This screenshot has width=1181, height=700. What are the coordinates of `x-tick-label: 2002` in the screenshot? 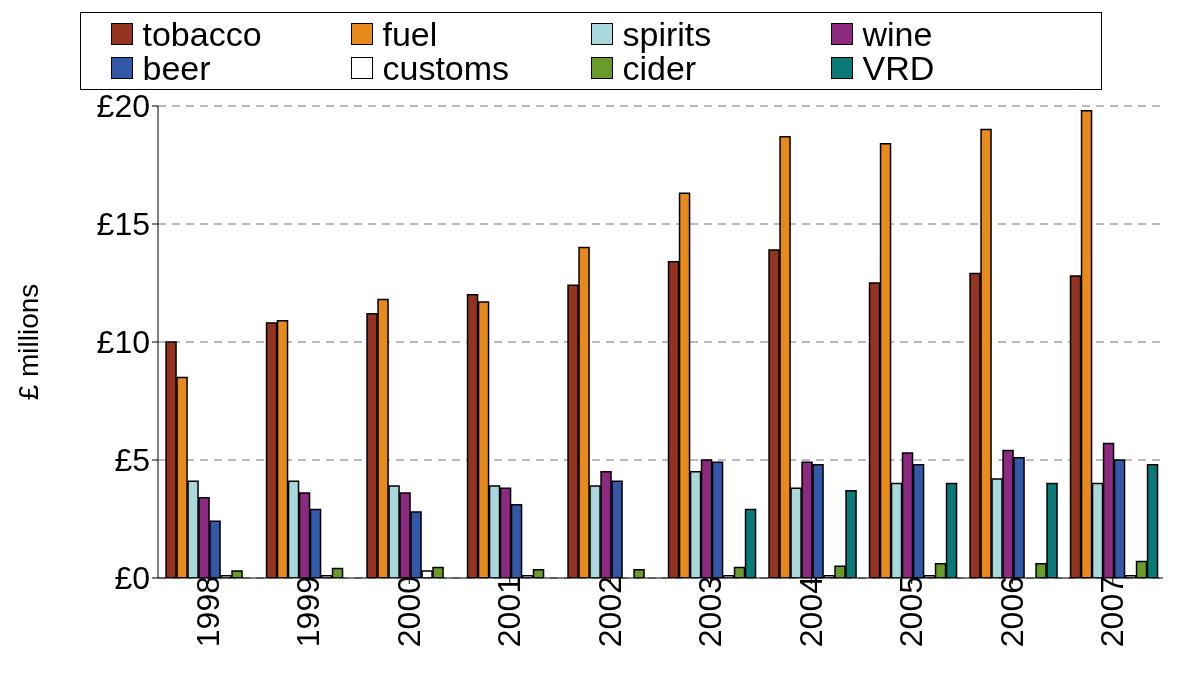 It's located at (609, 612).